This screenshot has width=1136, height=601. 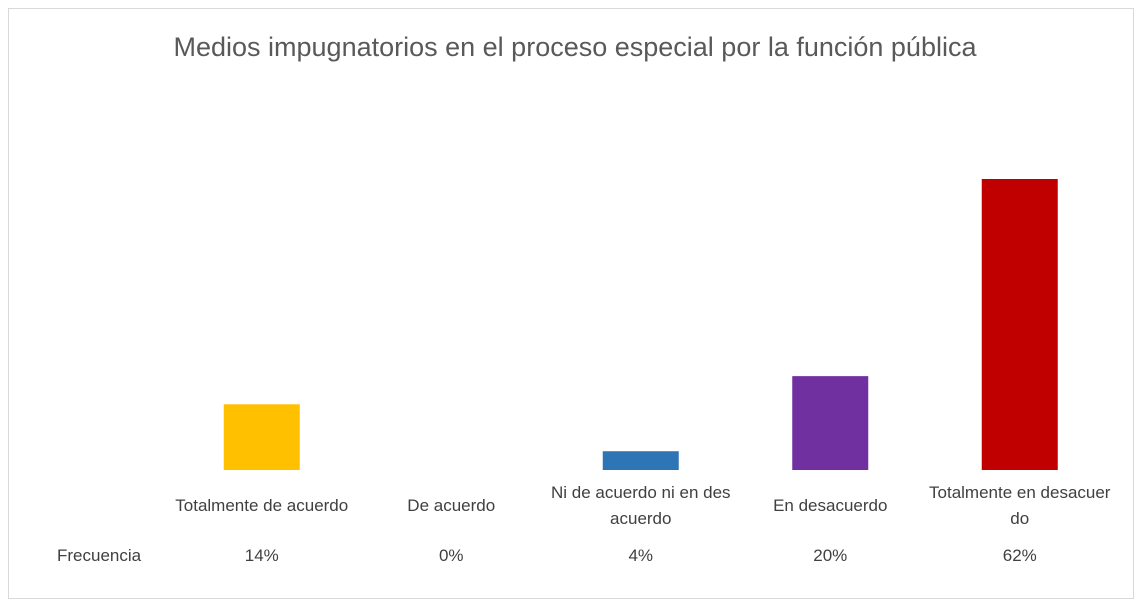 What do you see at coordinates (451, 555) in the screenshot?
I see `data-label: 0%` at bounding box center [451, 555].